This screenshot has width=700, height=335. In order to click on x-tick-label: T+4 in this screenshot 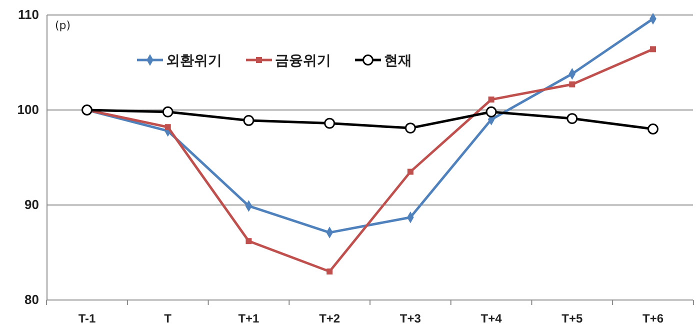, I will do `click(491, 319)`.